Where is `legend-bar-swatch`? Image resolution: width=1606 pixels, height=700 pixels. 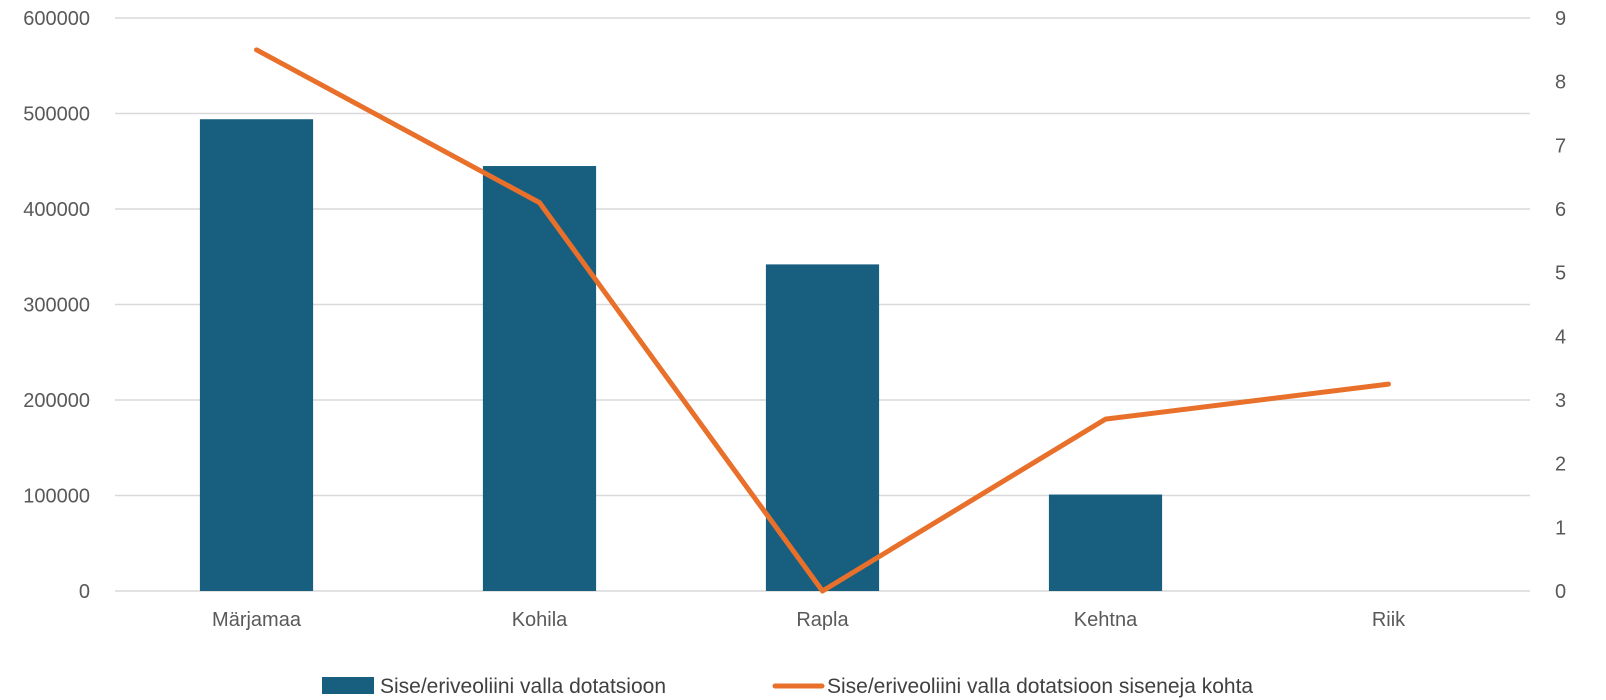
legend-bar-swatch is located at coordinates (348, 685).